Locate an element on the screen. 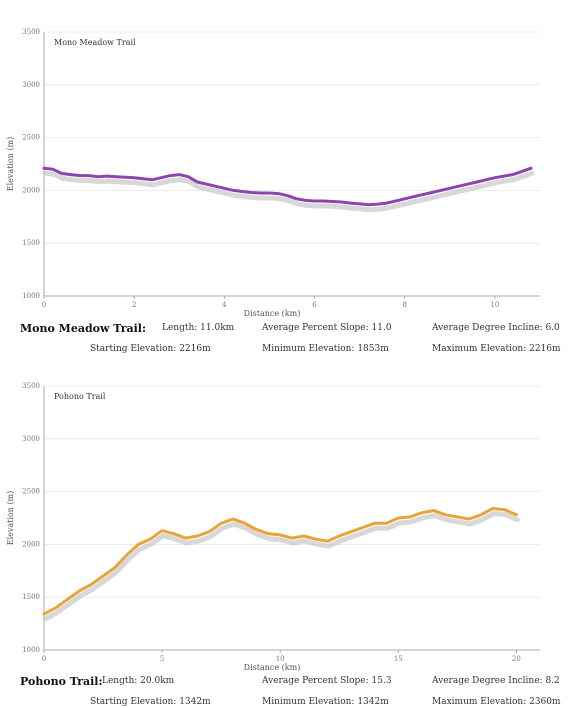 Image resolution: width=578 pixels, height=708 pixels. x-tick-label: 20 is located at coordinates (516, 659).